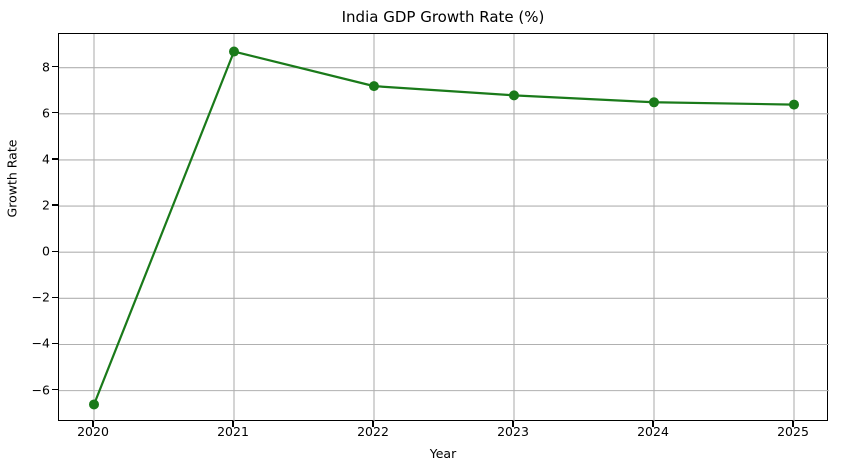 The width and height of the screenshot is (844, 470). I want to click on x-tick-label: 2020, so click(93, 431).